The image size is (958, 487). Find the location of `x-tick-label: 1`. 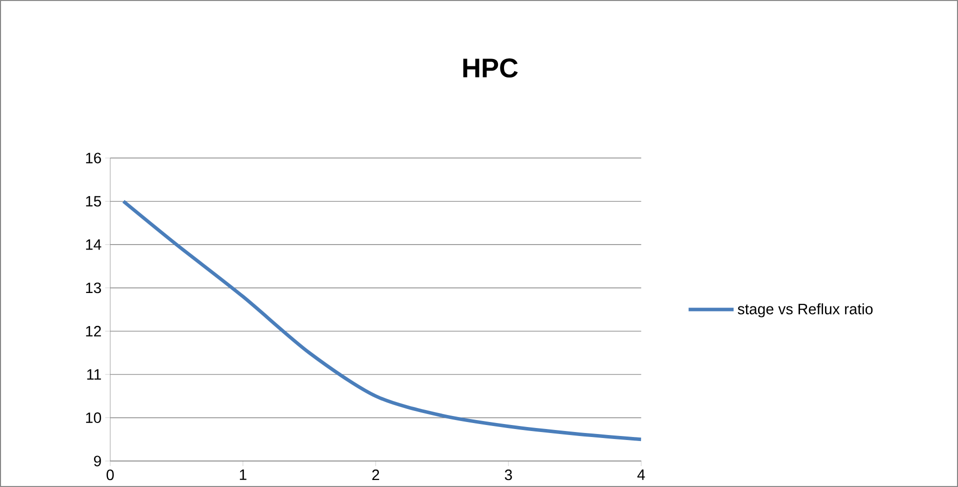

x-tick-label: 1 is located at coordinates (243, 475).